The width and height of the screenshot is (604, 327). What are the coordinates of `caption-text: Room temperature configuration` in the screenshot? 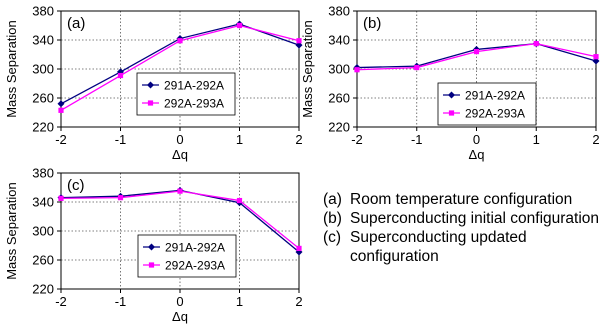 It's located at (461, 199).